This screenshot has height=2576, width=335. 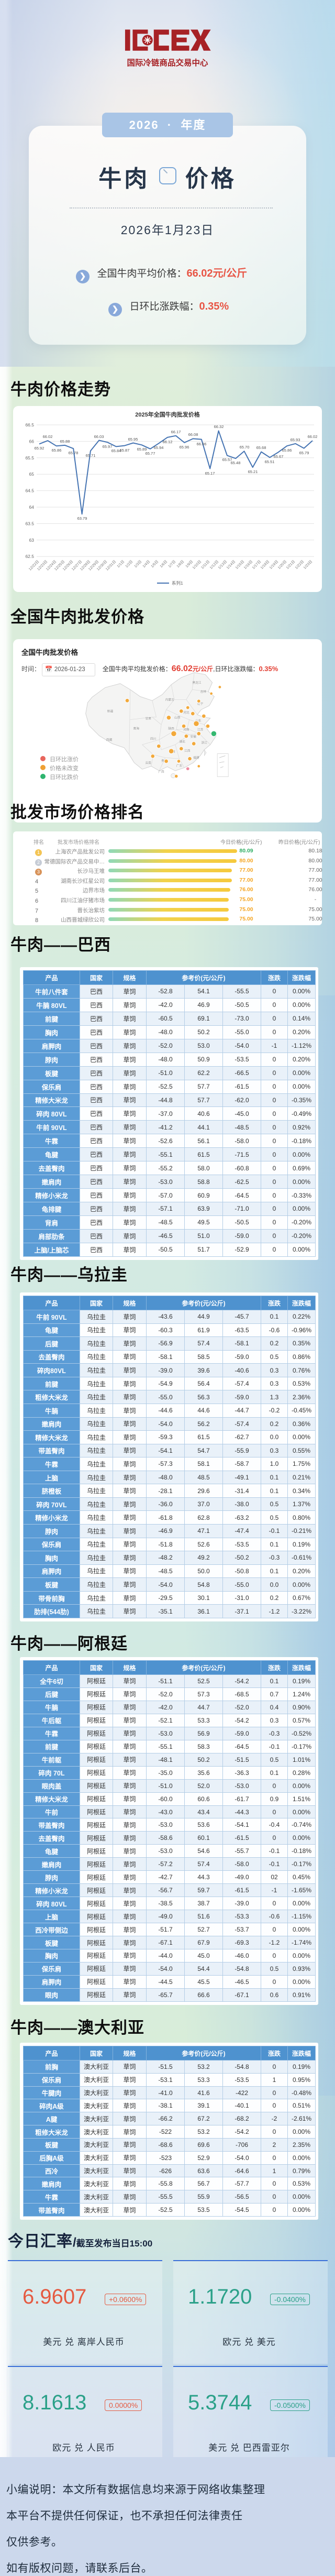 I want to click on svg-text: 64.5, so click(x=29, y=491).